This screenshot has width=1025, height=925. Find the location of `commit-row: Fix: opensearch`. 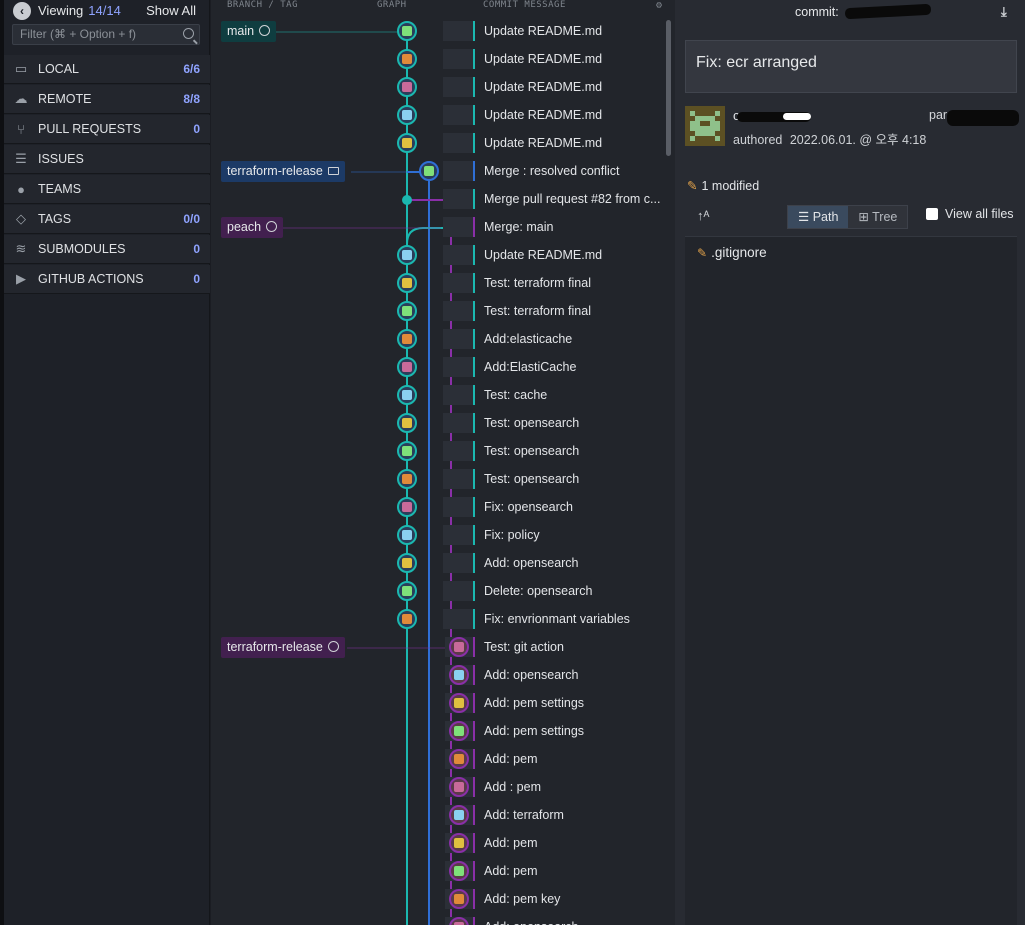

commit-row: Fix: opensearch is located at coordinates (443, 507).